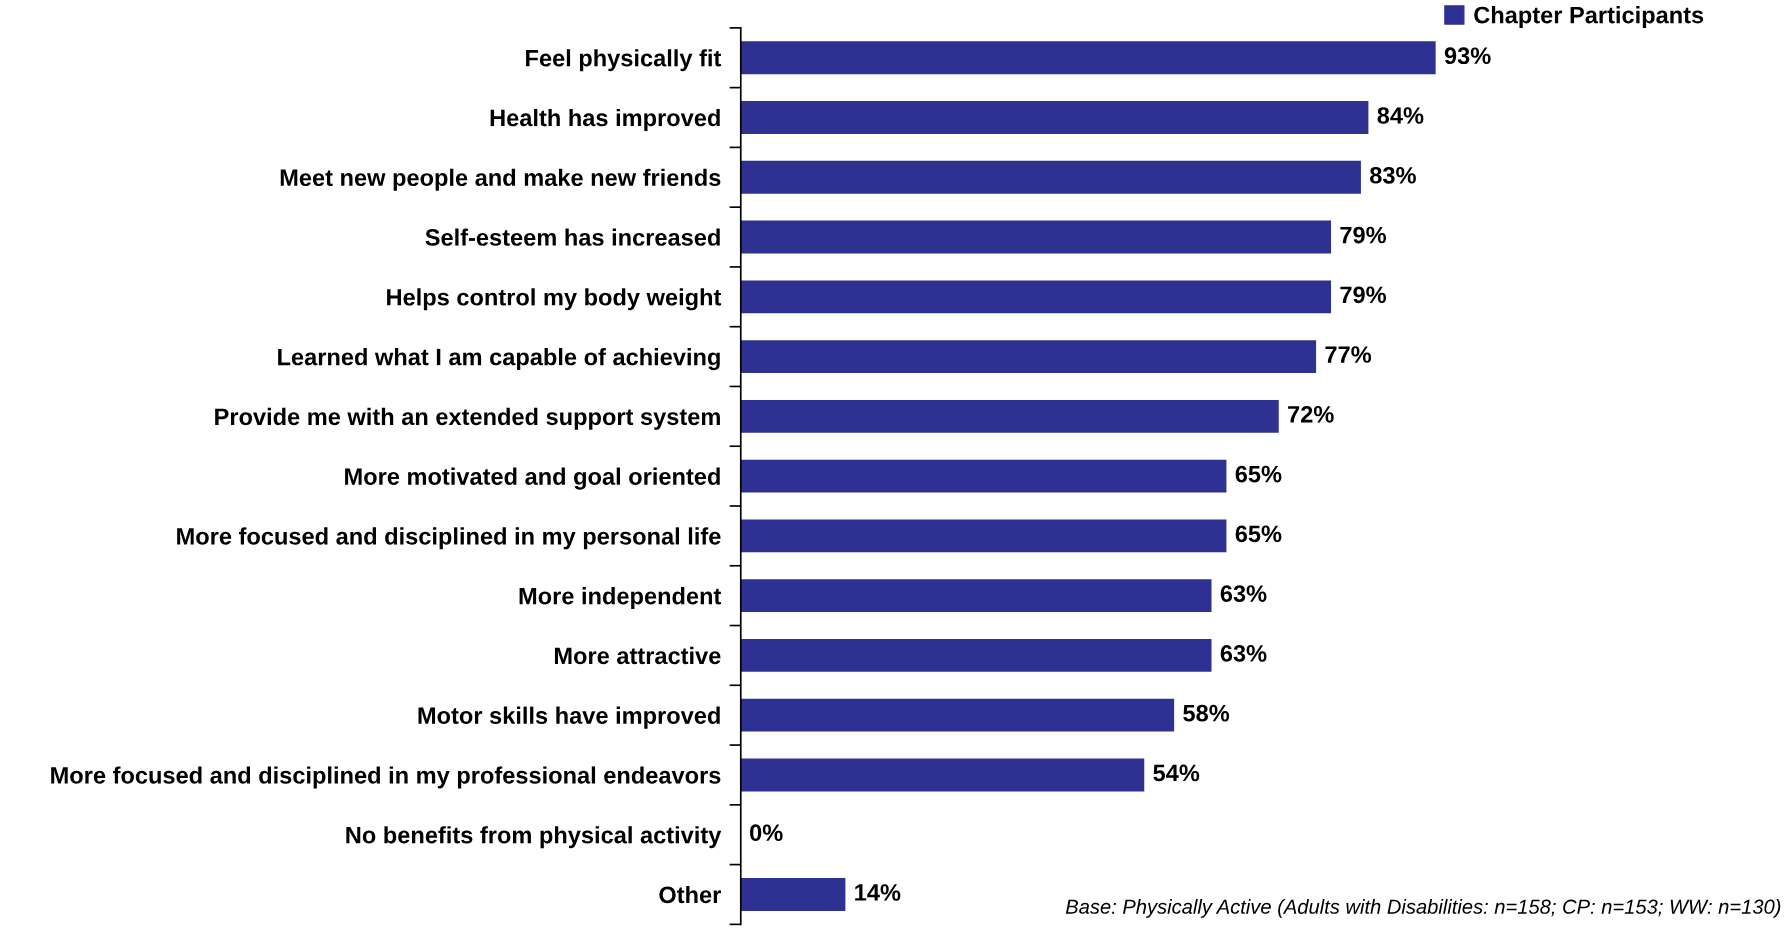 This screenshot has height=929, width=1785. Describe the element at coordinates (1176, 773) in the screenshot. I see `data-label: 54%` at that location.